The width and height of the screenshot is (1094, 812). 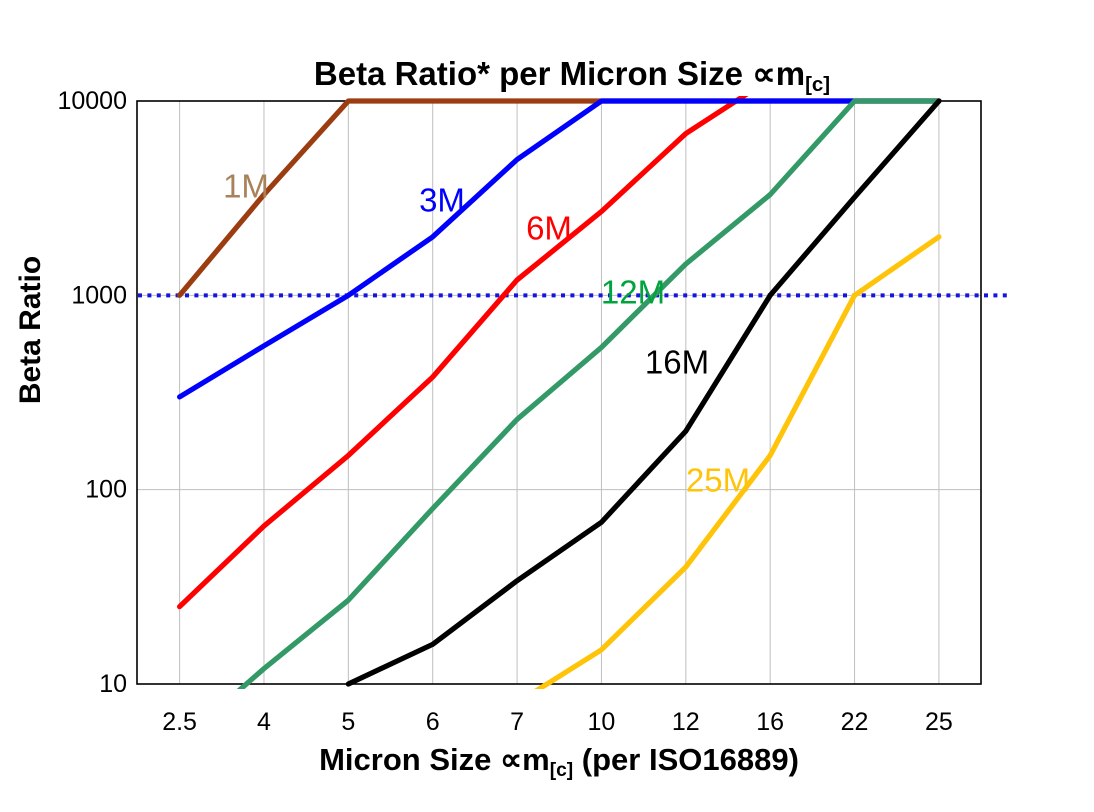 What do you see at coordinates (113, 684) in the screenshot?
I see `y-tick-label-10: 10` at bounding box center [113, 684].